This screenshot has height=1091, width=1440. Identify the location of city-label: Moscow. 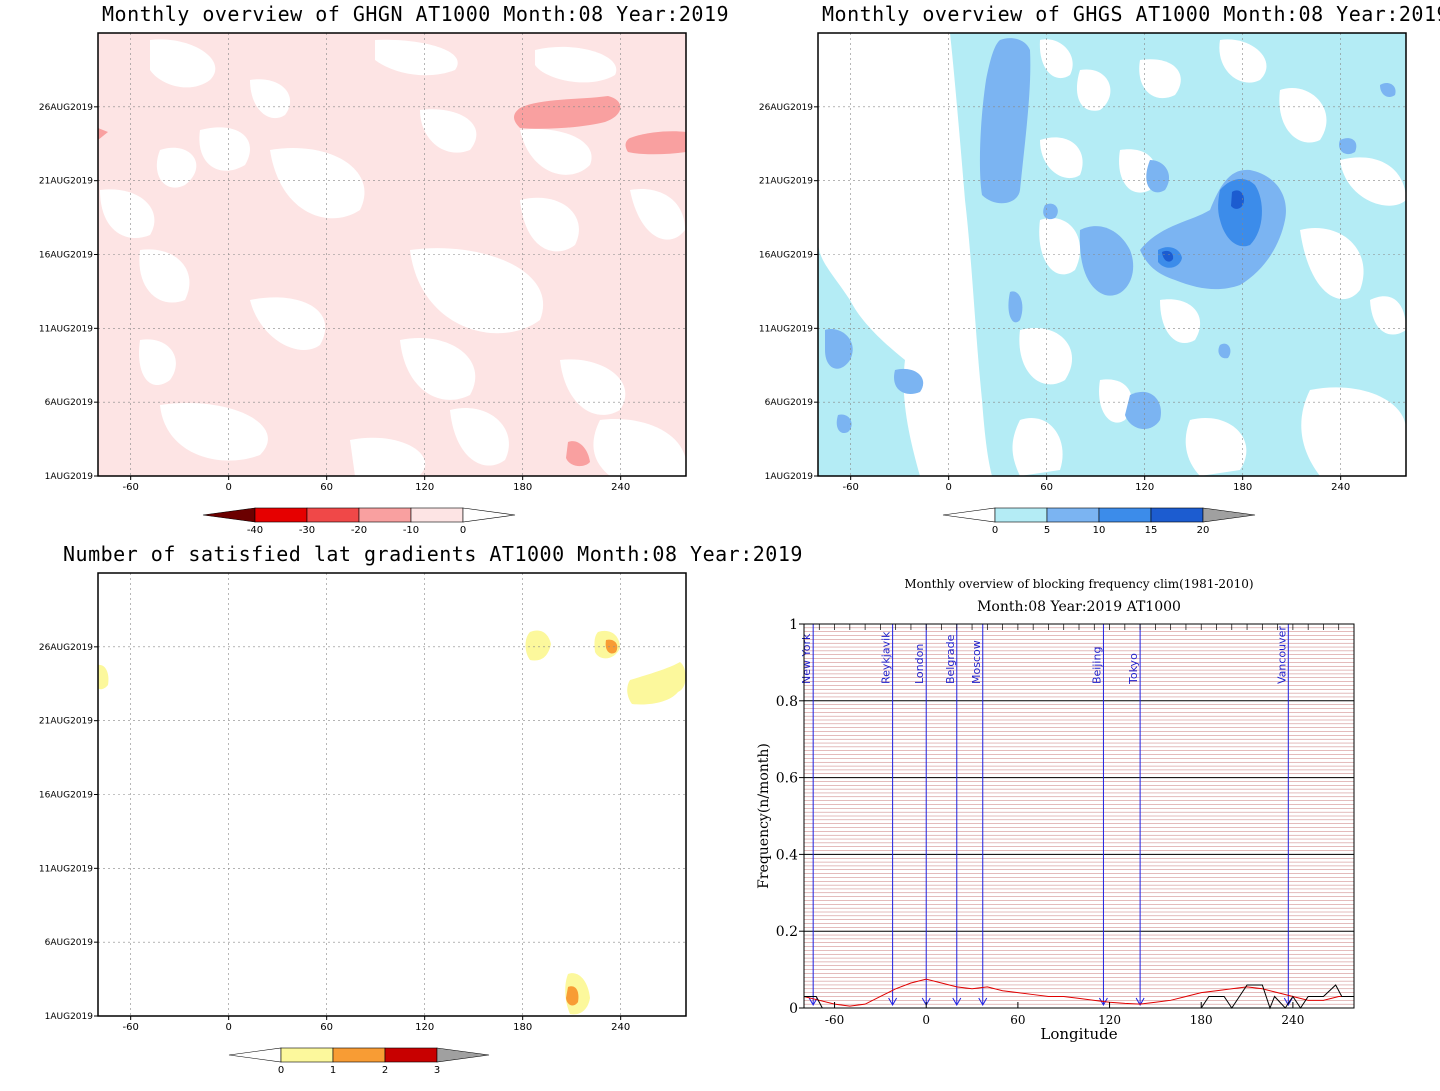
(976, 662).